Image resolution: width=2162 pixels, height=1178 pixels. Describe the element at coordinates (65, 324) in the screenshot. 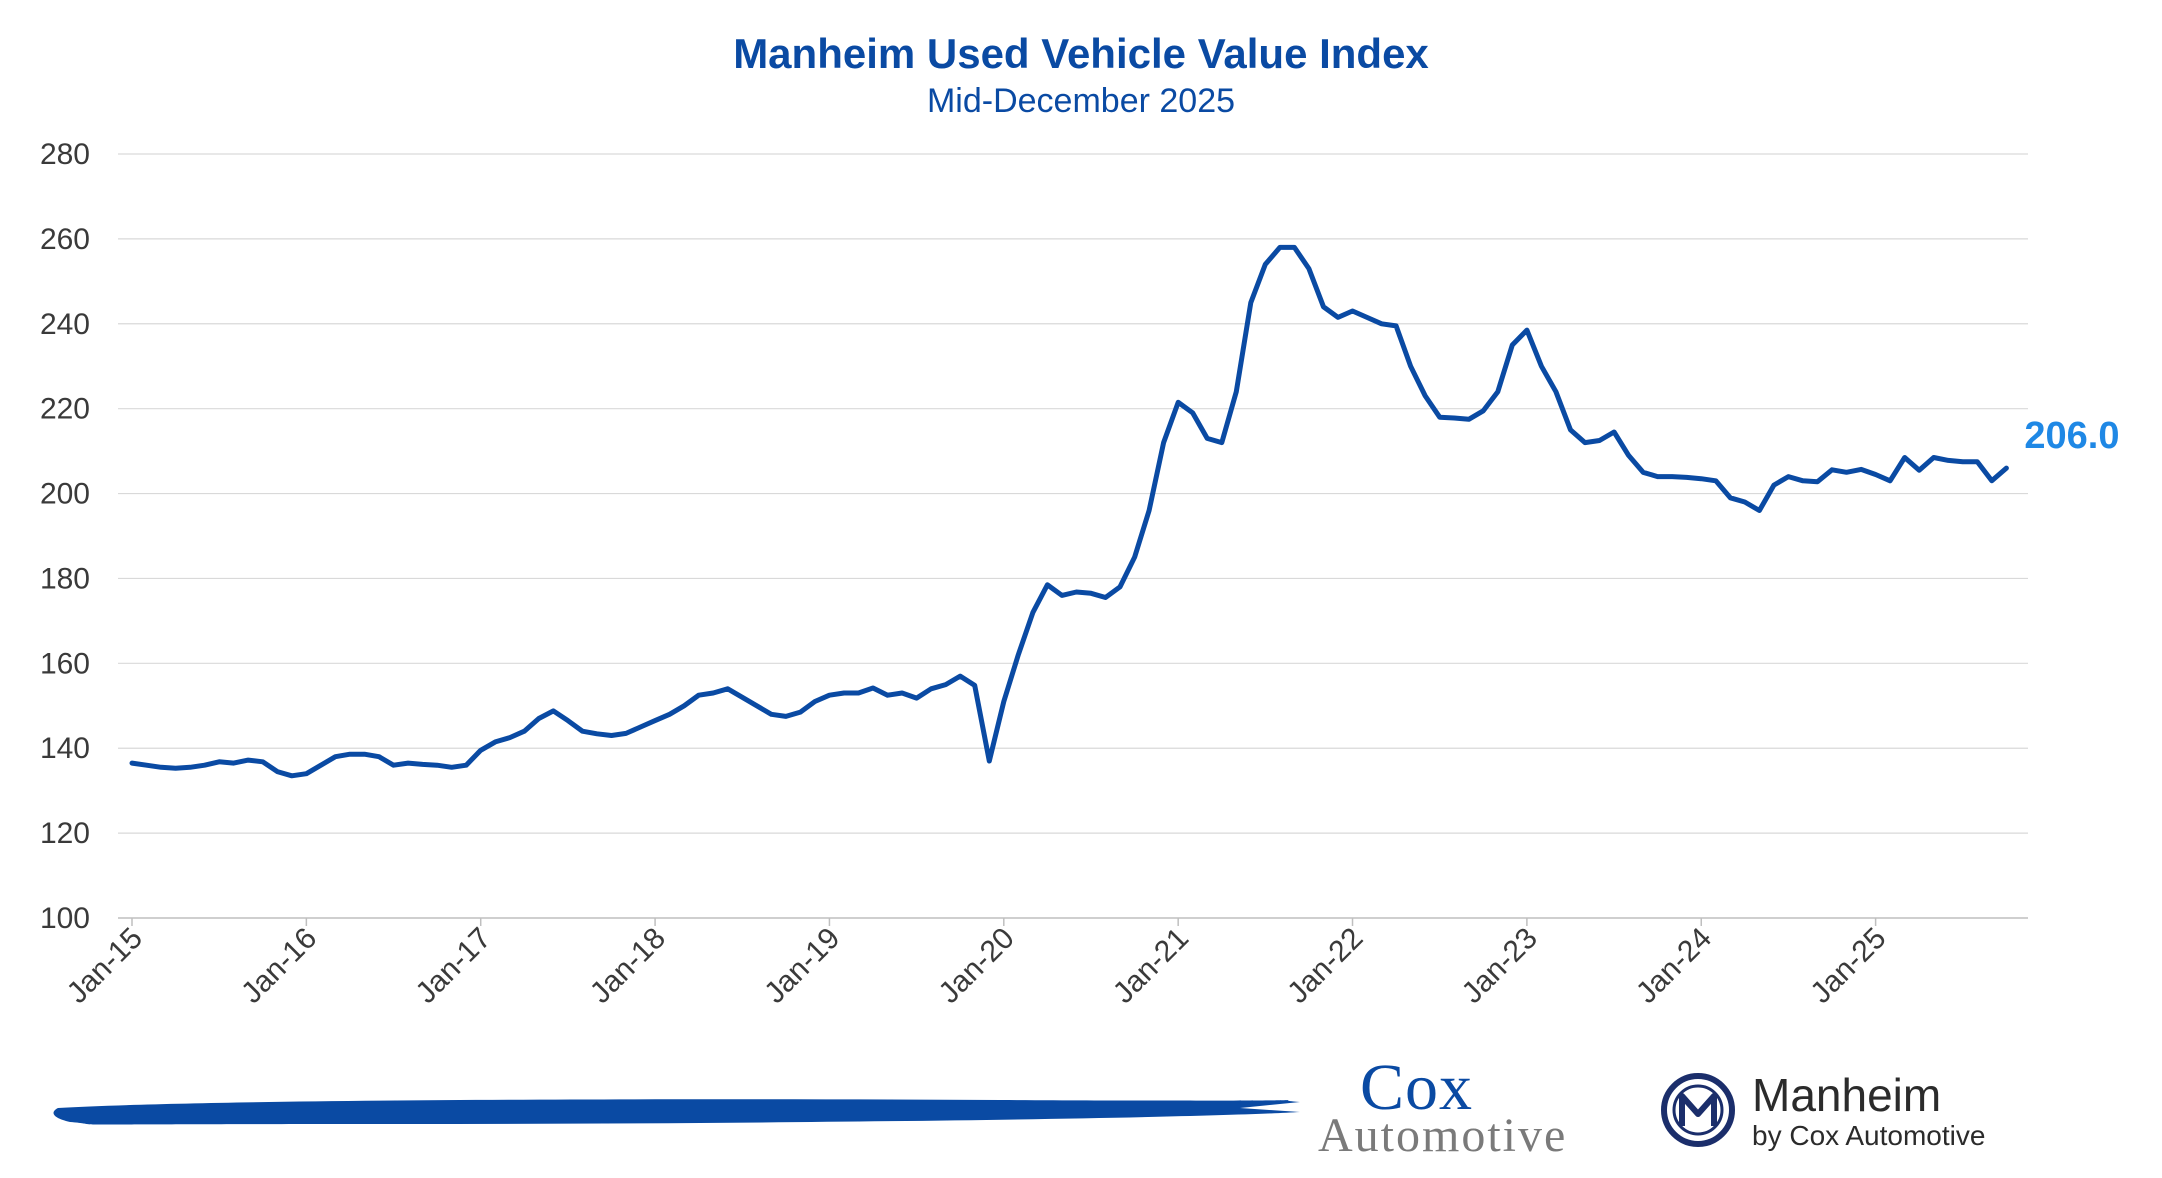

I see `y-tick-label: 240` at that location.